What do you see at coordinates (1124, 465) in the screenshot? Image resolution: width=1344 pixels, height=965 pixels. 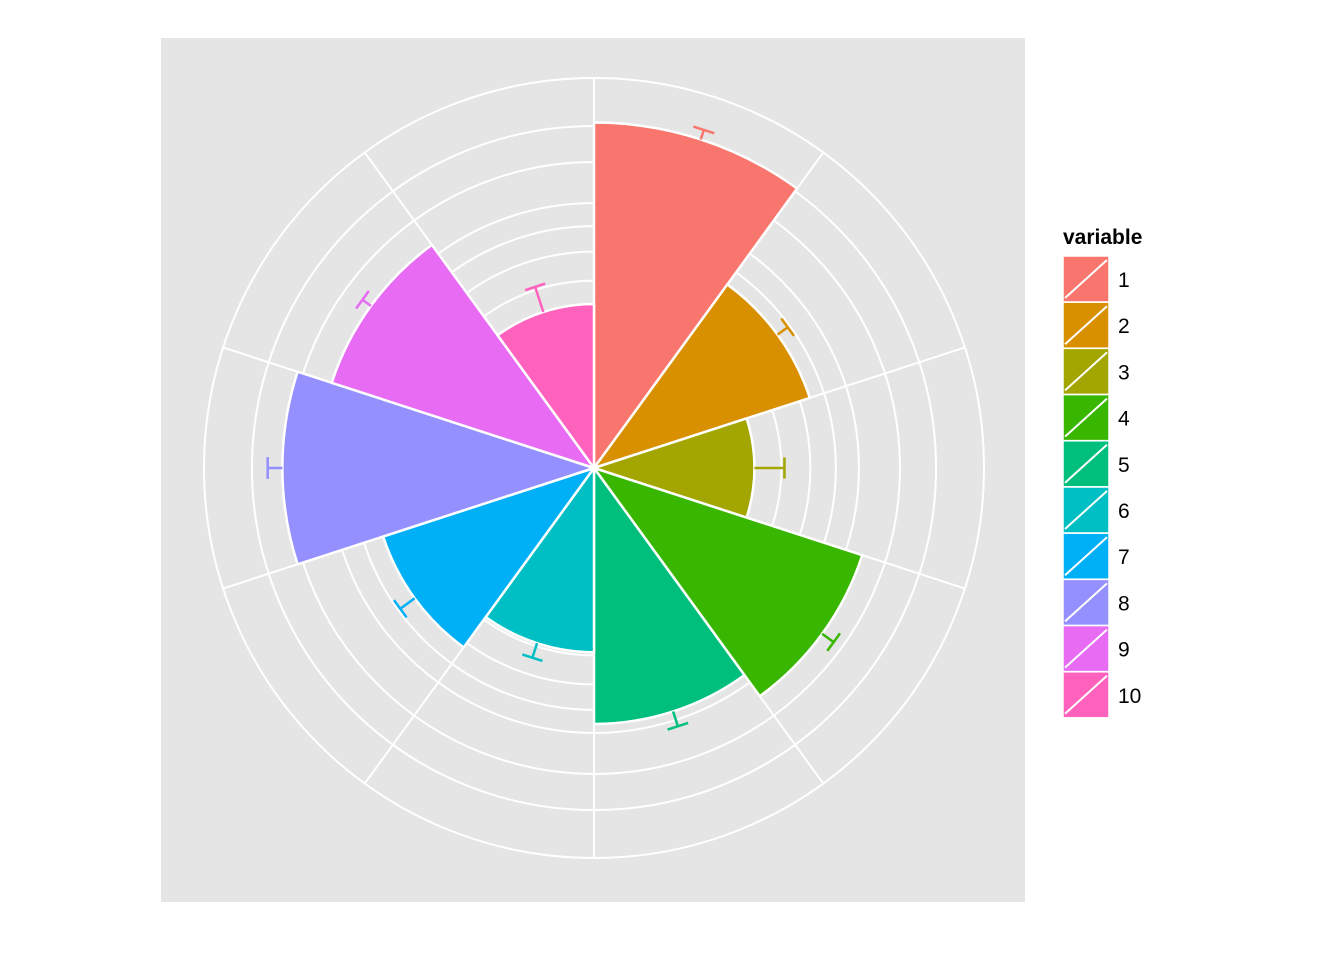 I see `legend-label-5: 5` at bounding box center [1124, 465].